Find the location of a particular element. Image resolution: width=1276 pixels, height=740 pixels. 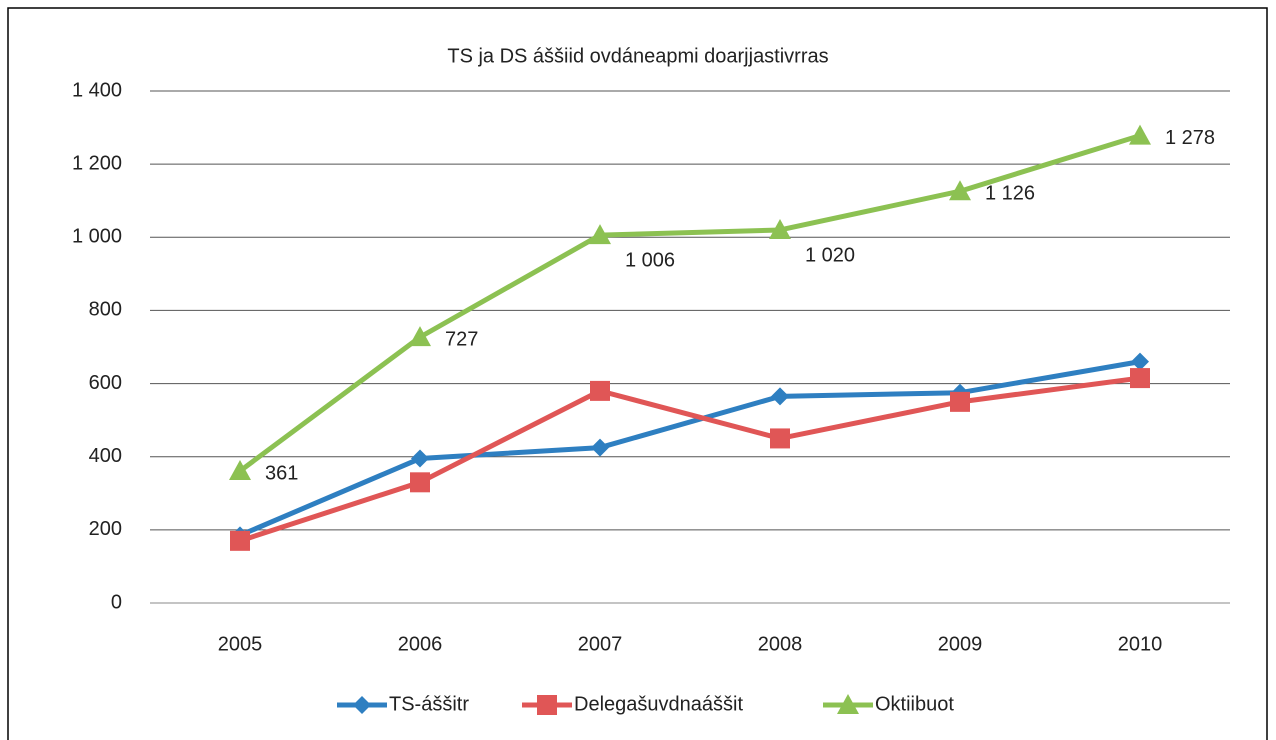

legend-label: Oktiibuot is located at coordinates (914, 704).